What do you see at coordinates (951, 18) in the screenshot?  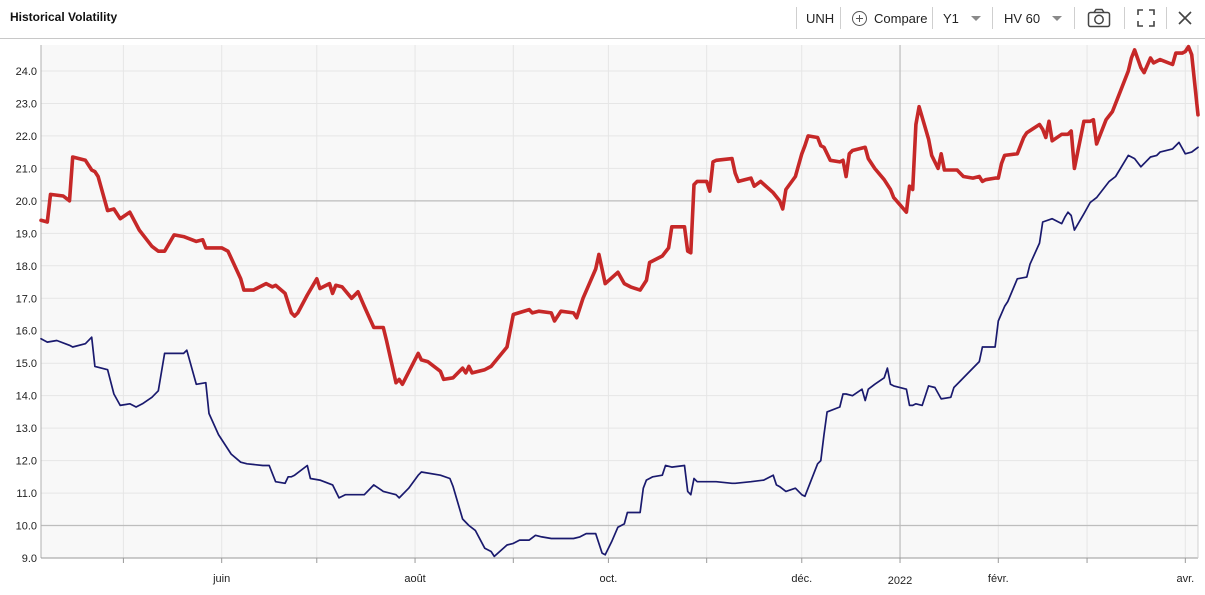 I see `period-label: Y1` at bounding box center [951, 18].